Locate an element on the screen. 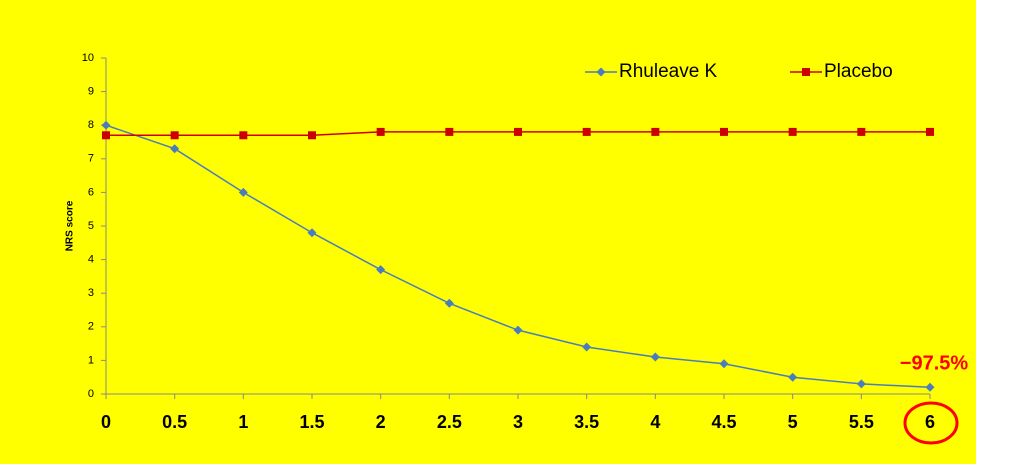  y-tick-label: 8 is located at coordinates (91, 125).